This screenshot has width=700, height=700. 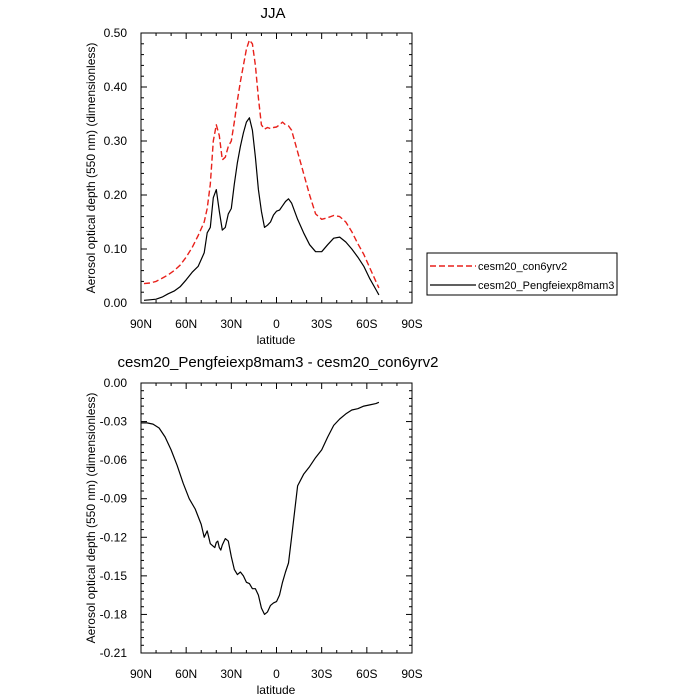 What do you see at coordinates (321, 674) in the screenshot?
I see `bottom-x-tick-label: 30S` at bounding box center [321, 674].